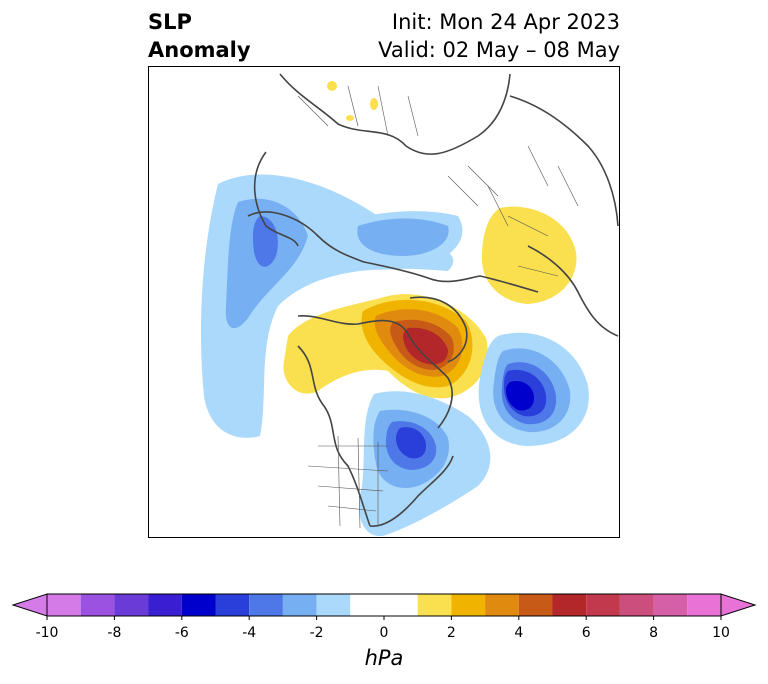 The width and height of the screenshot is (768, 684). I want to click on colorbar-tick-label: -2, so click(316, 633).